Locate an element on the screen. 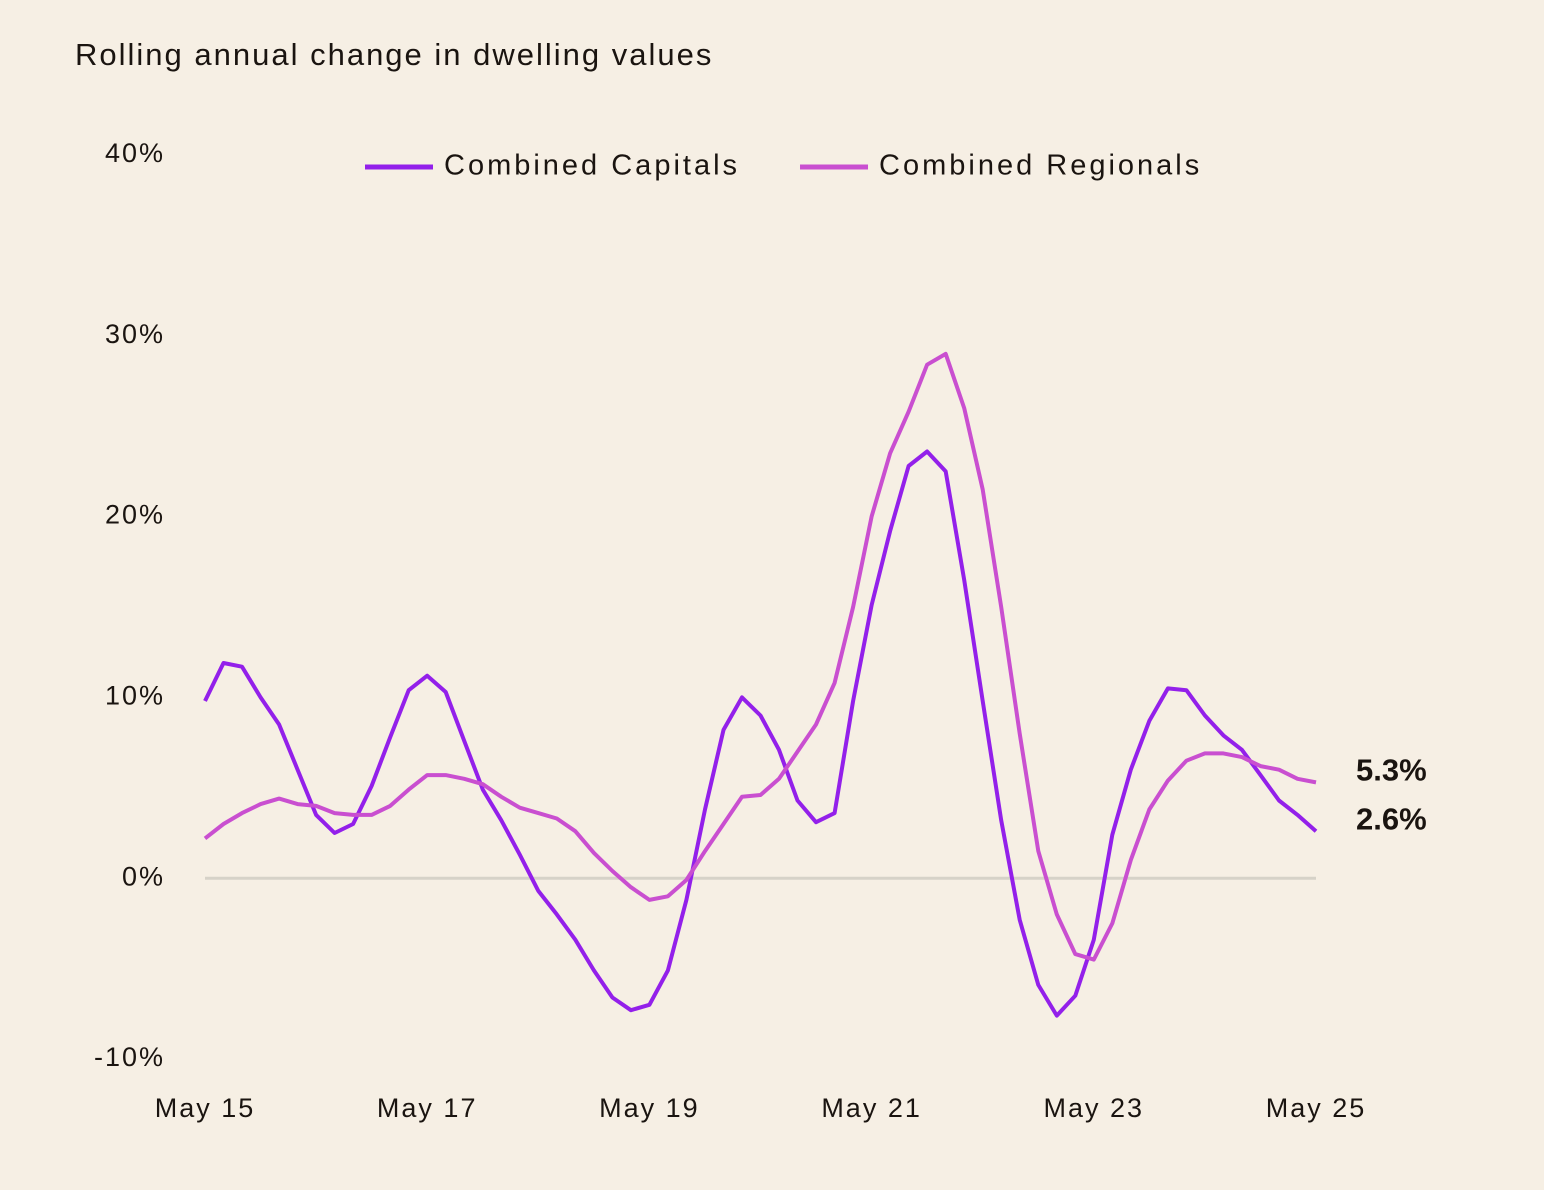 The height and width of the screenshot is (1190, 1544). legend-label: Combined Capitals is located at coordinates (592, 166).